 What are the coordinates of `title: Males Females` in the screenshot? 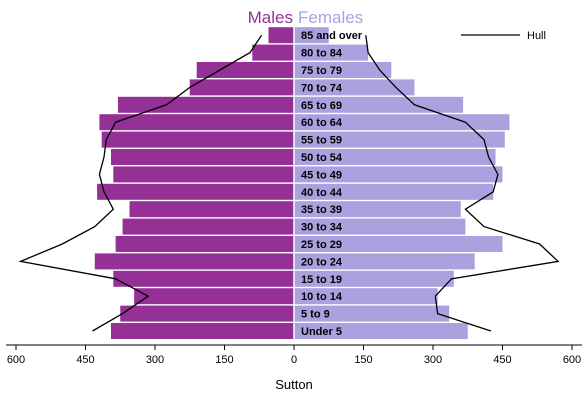 It's located at (306, 17).